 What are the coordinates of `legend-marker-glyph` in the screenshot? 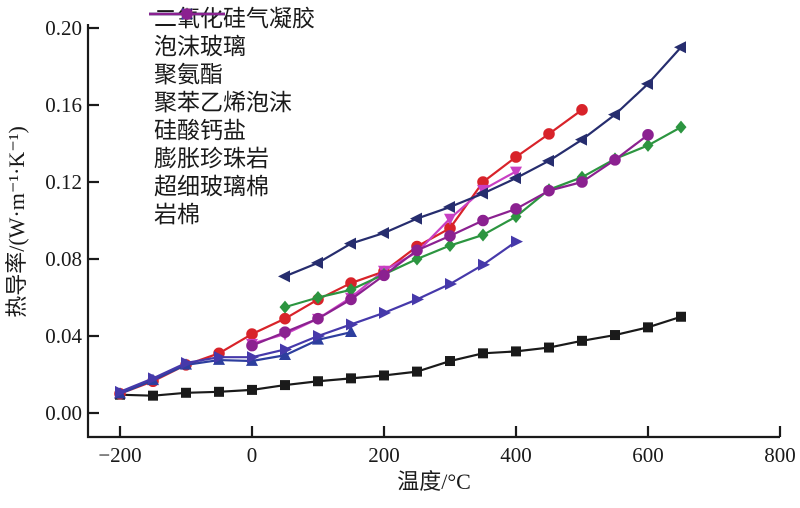 It's located at (187, 14).